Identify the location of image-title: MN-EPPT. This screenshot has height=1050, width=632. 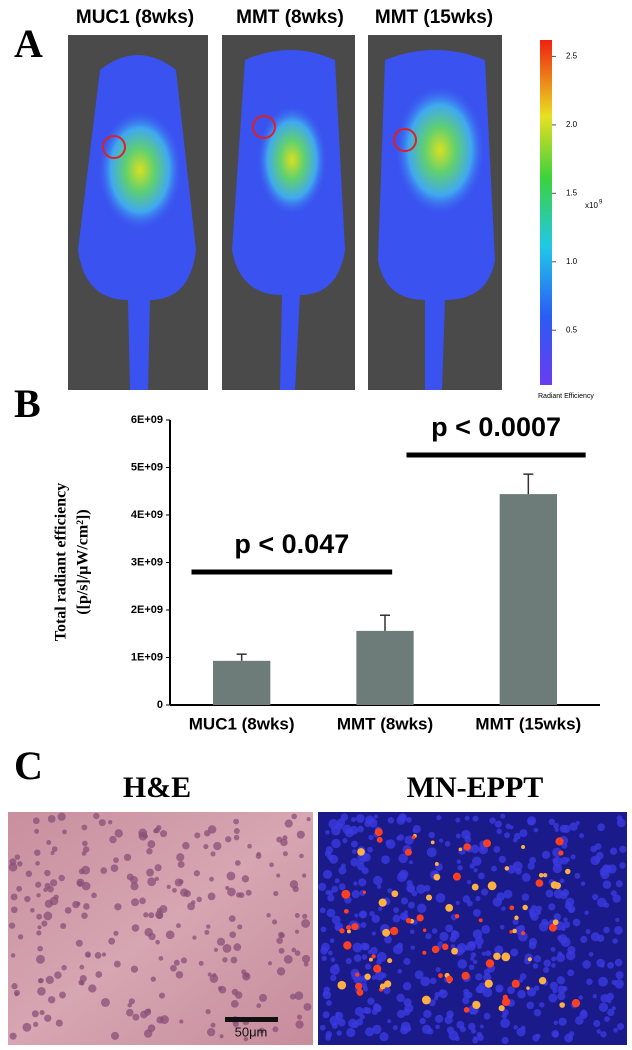
(475, 787).